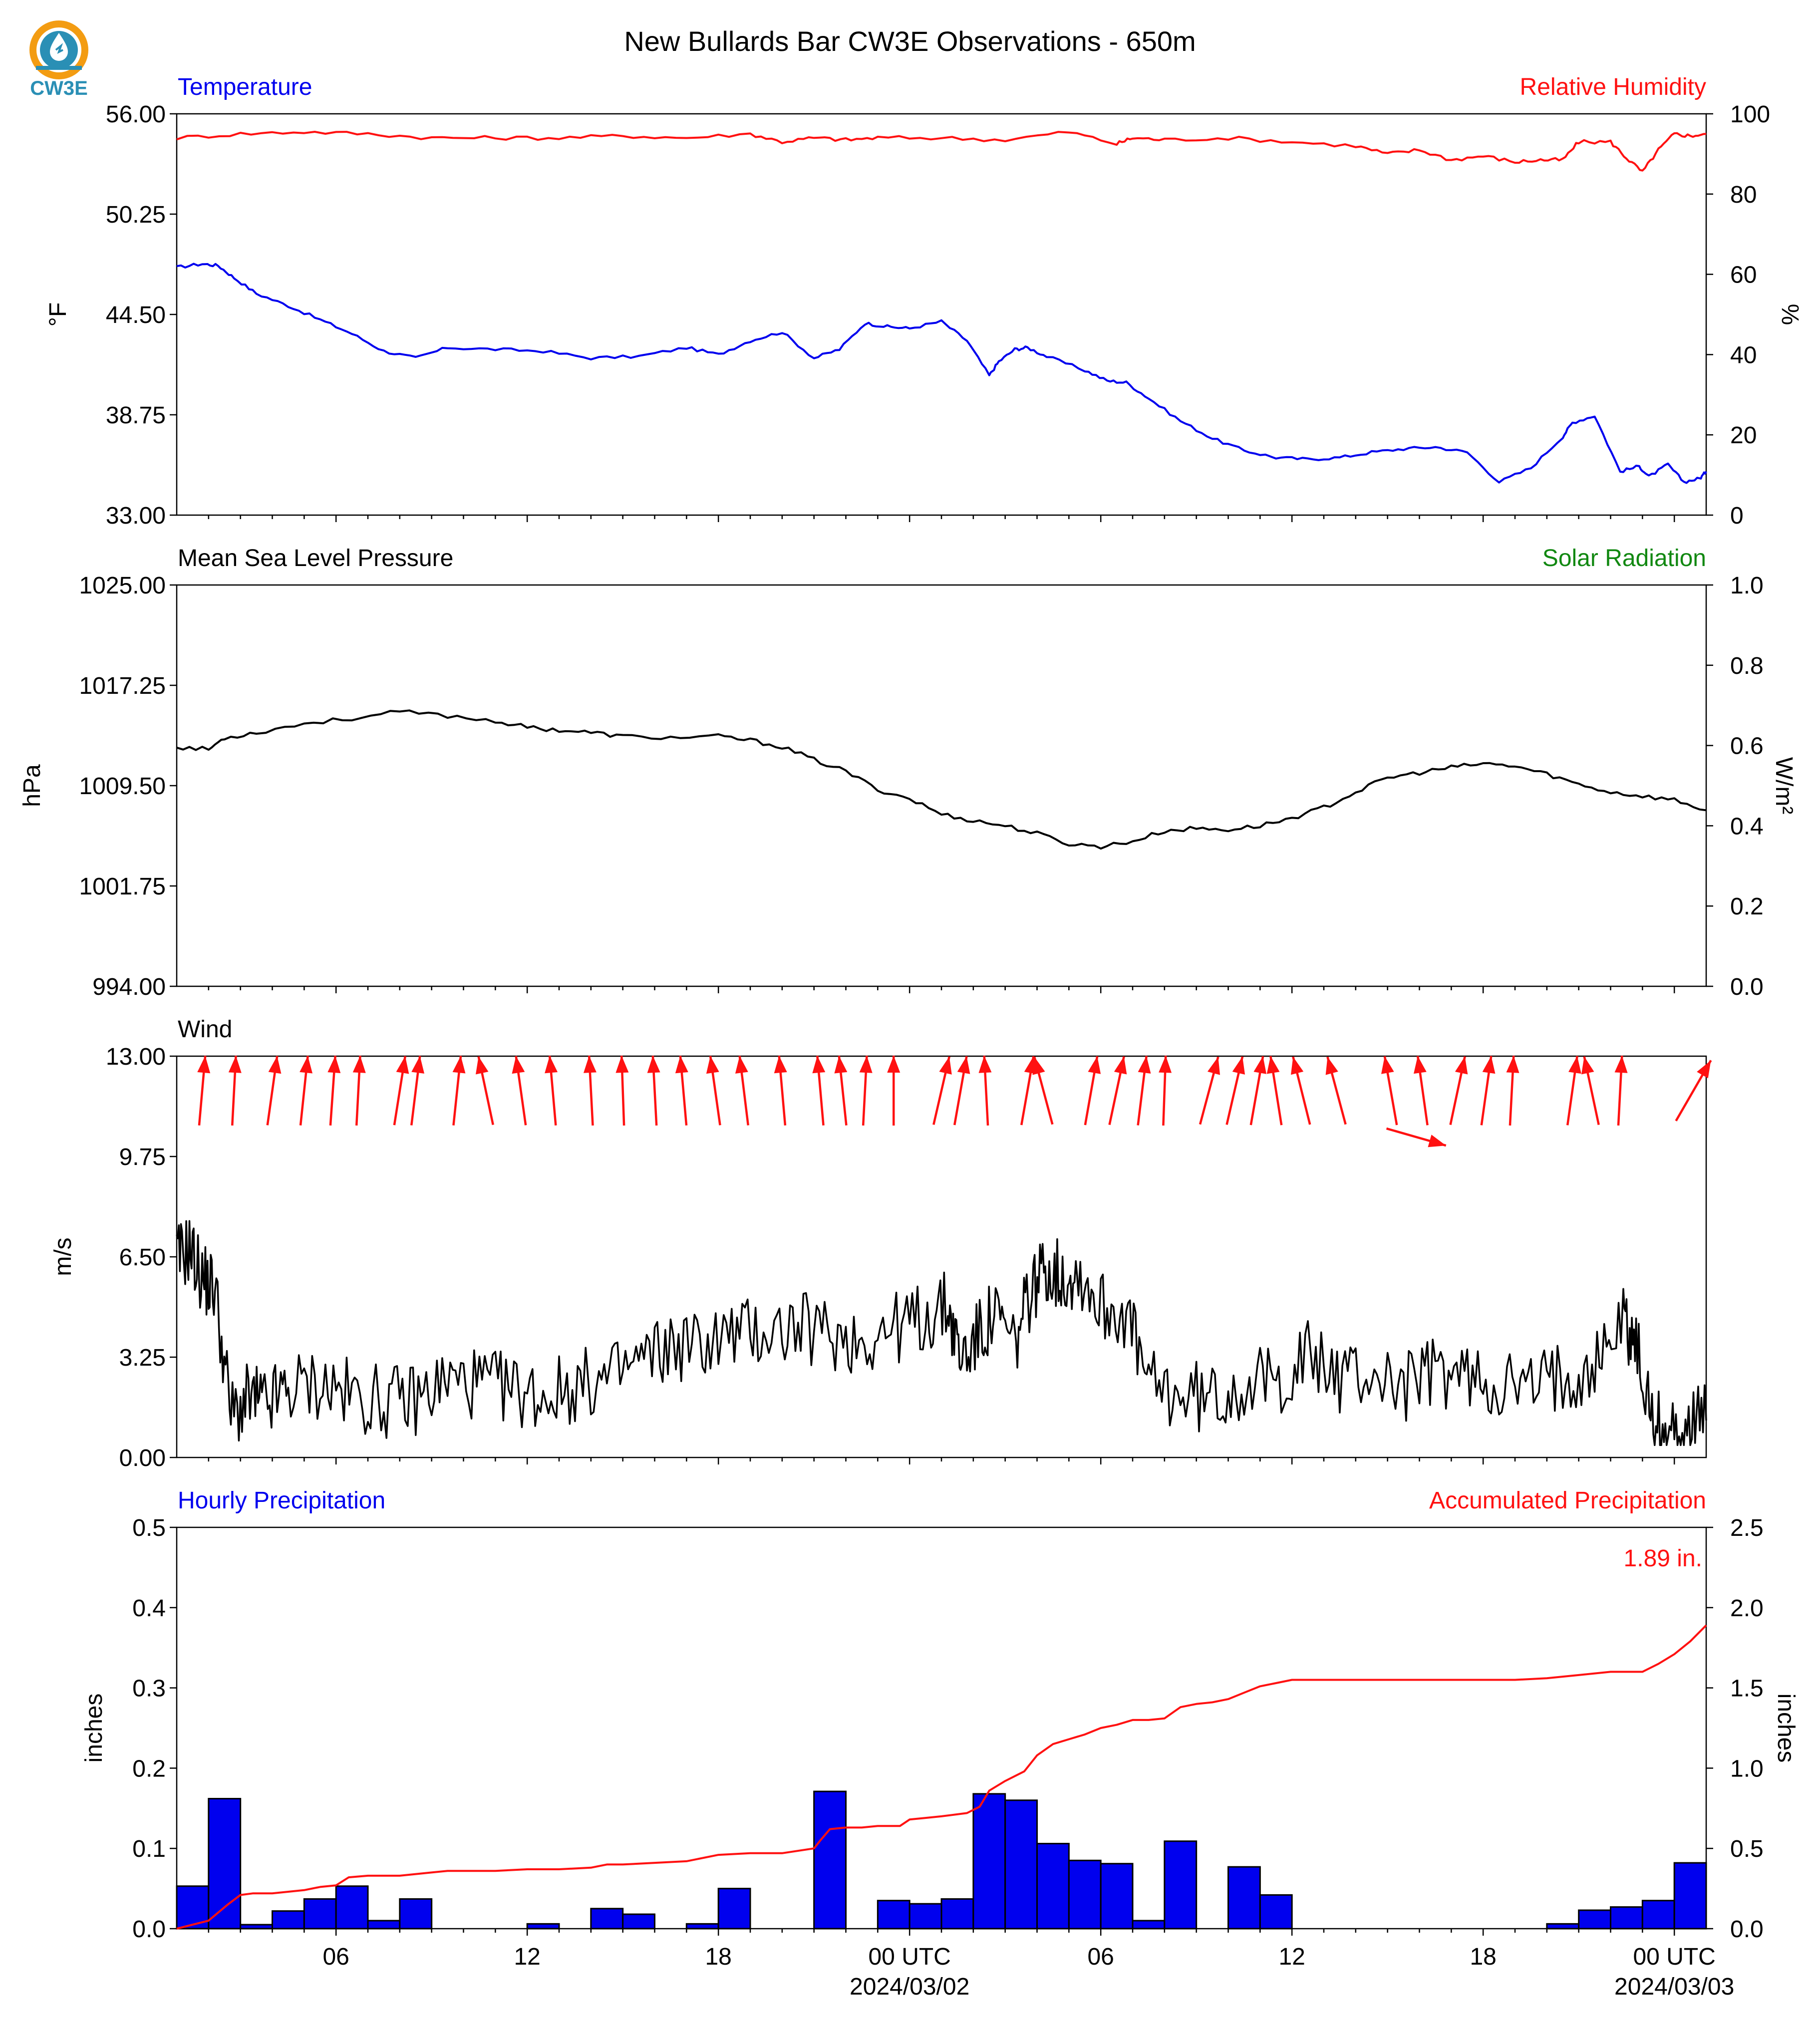  I want to click on y-tick-label-left: 0.5, so click(149, 1528).